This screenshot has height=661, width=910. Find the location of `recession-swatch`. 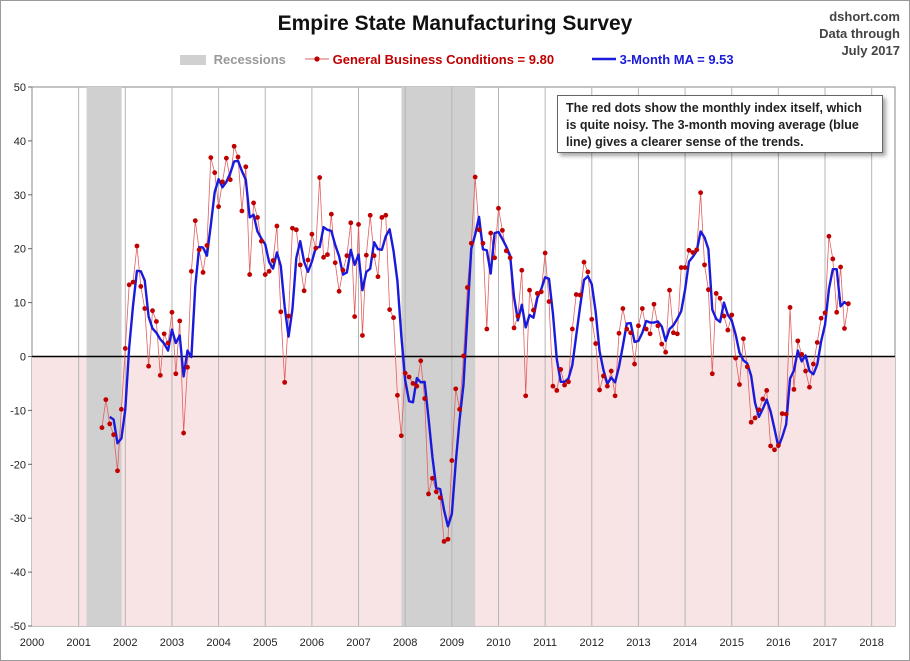

recession-swatch is located at coordinates (193, 60).